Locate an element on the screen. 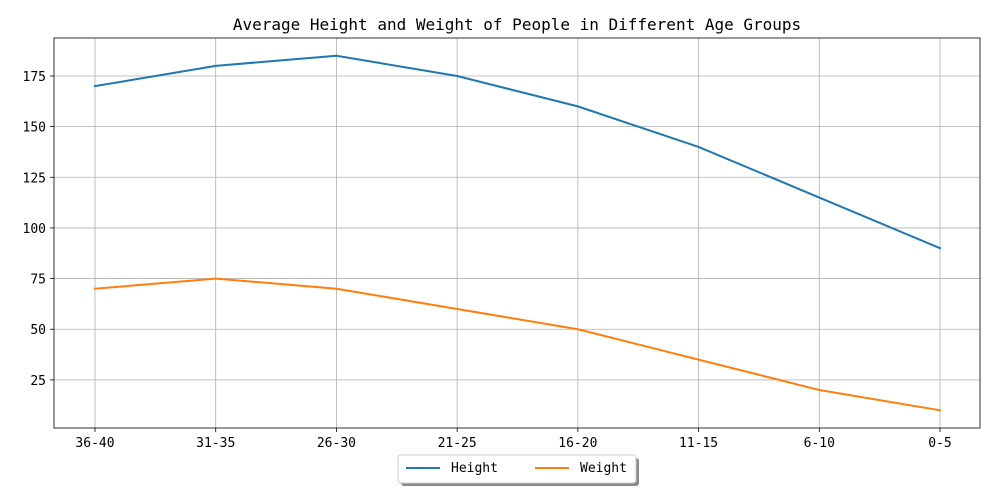 This screenshot has height=500, width=1000. x-tick-label: 26-30 is located at coordinates (336, 443).